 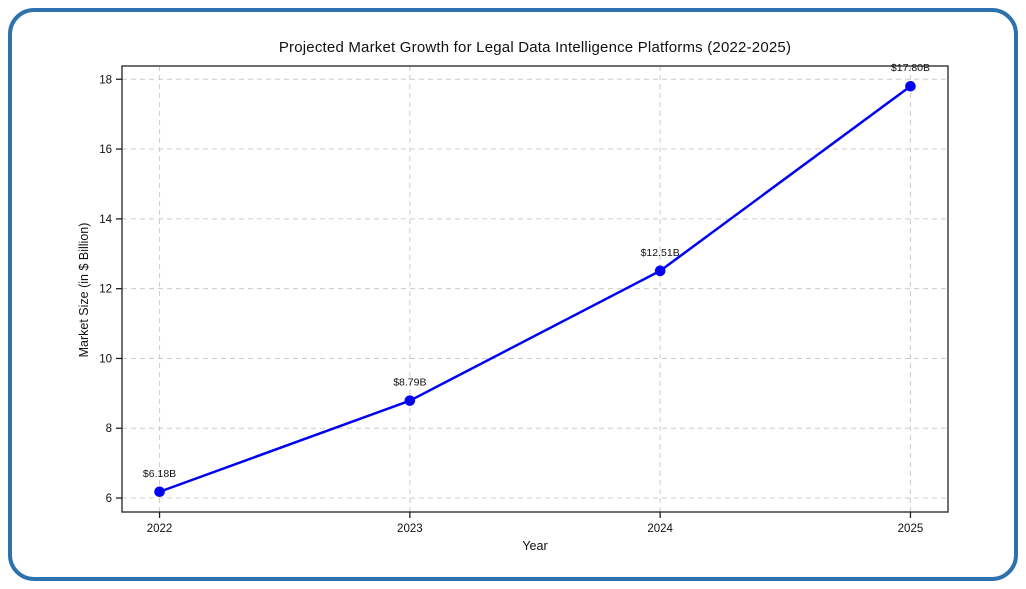 I want to click on y-tick-label: 10, so click(x=105, y=359).